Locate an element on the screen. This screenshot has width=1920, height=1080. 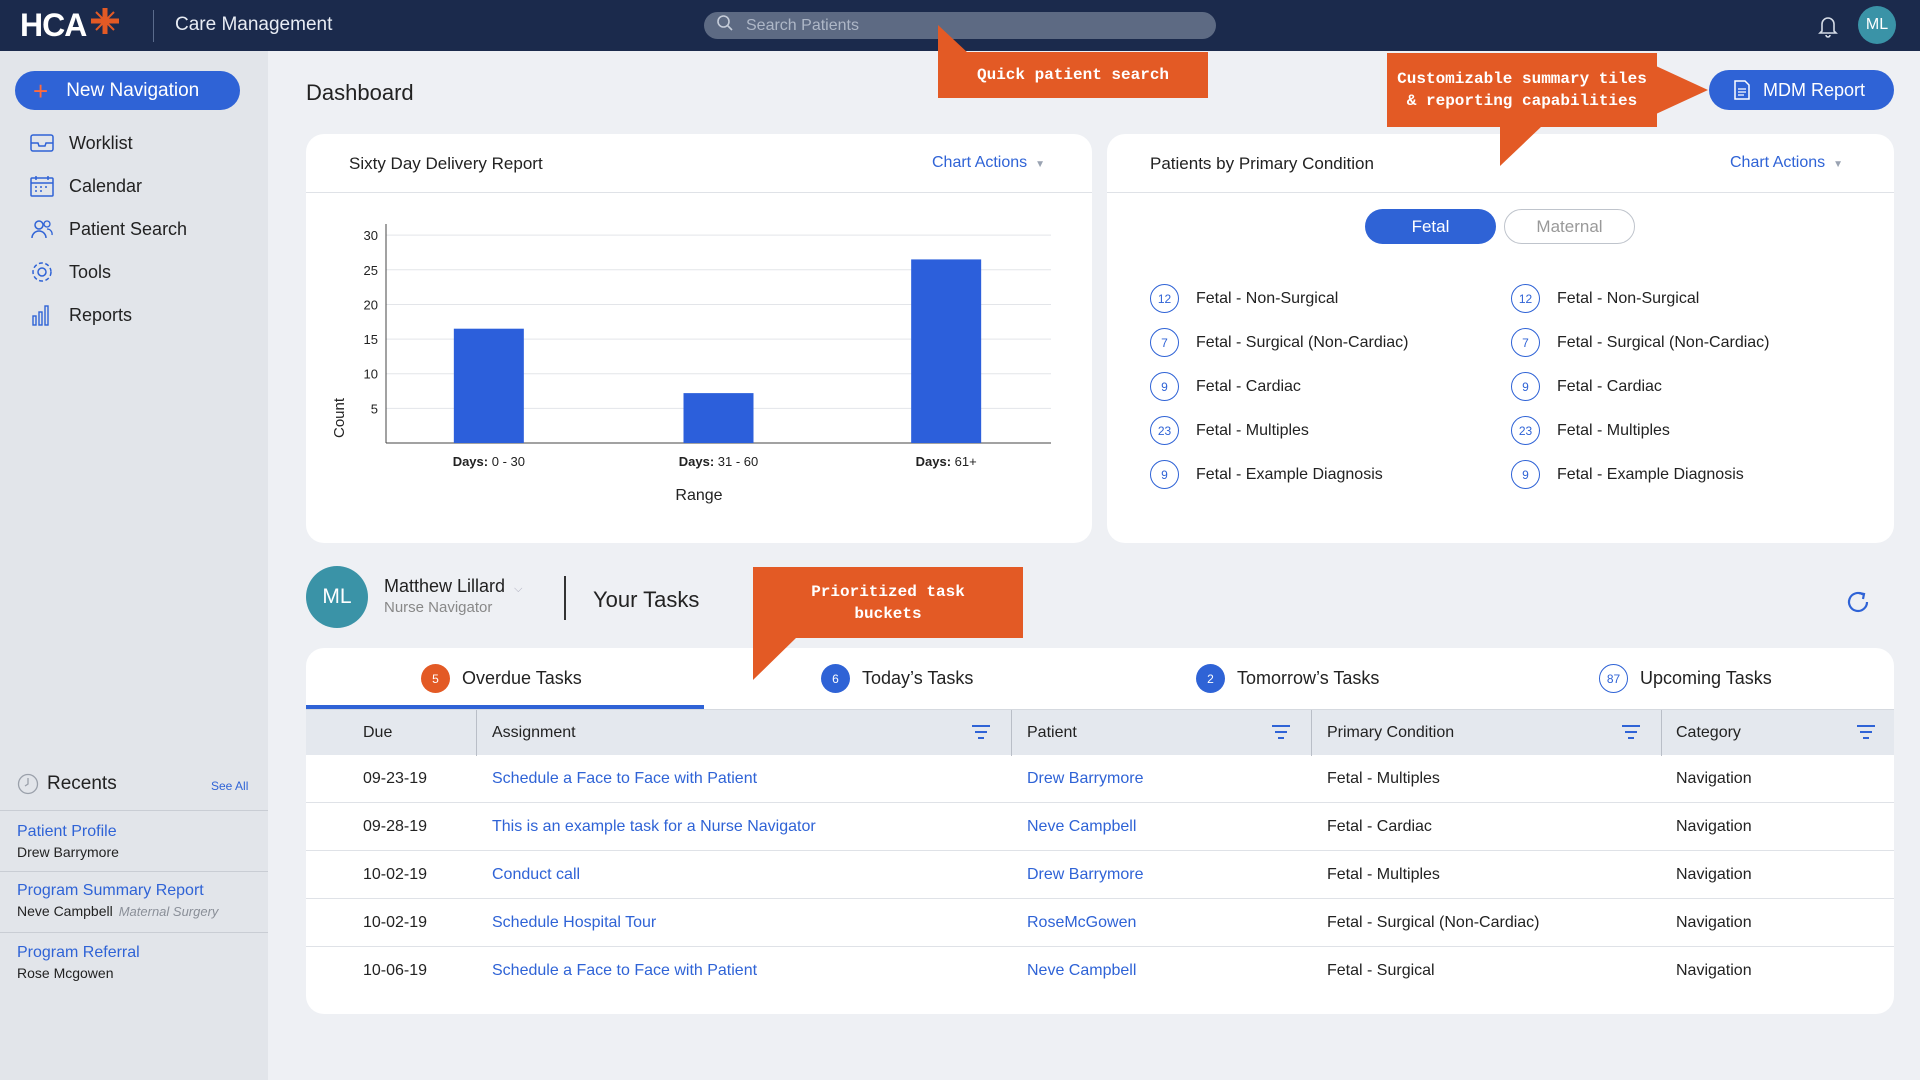
y-tick-label: 20 is located at coordinates (371, 304).